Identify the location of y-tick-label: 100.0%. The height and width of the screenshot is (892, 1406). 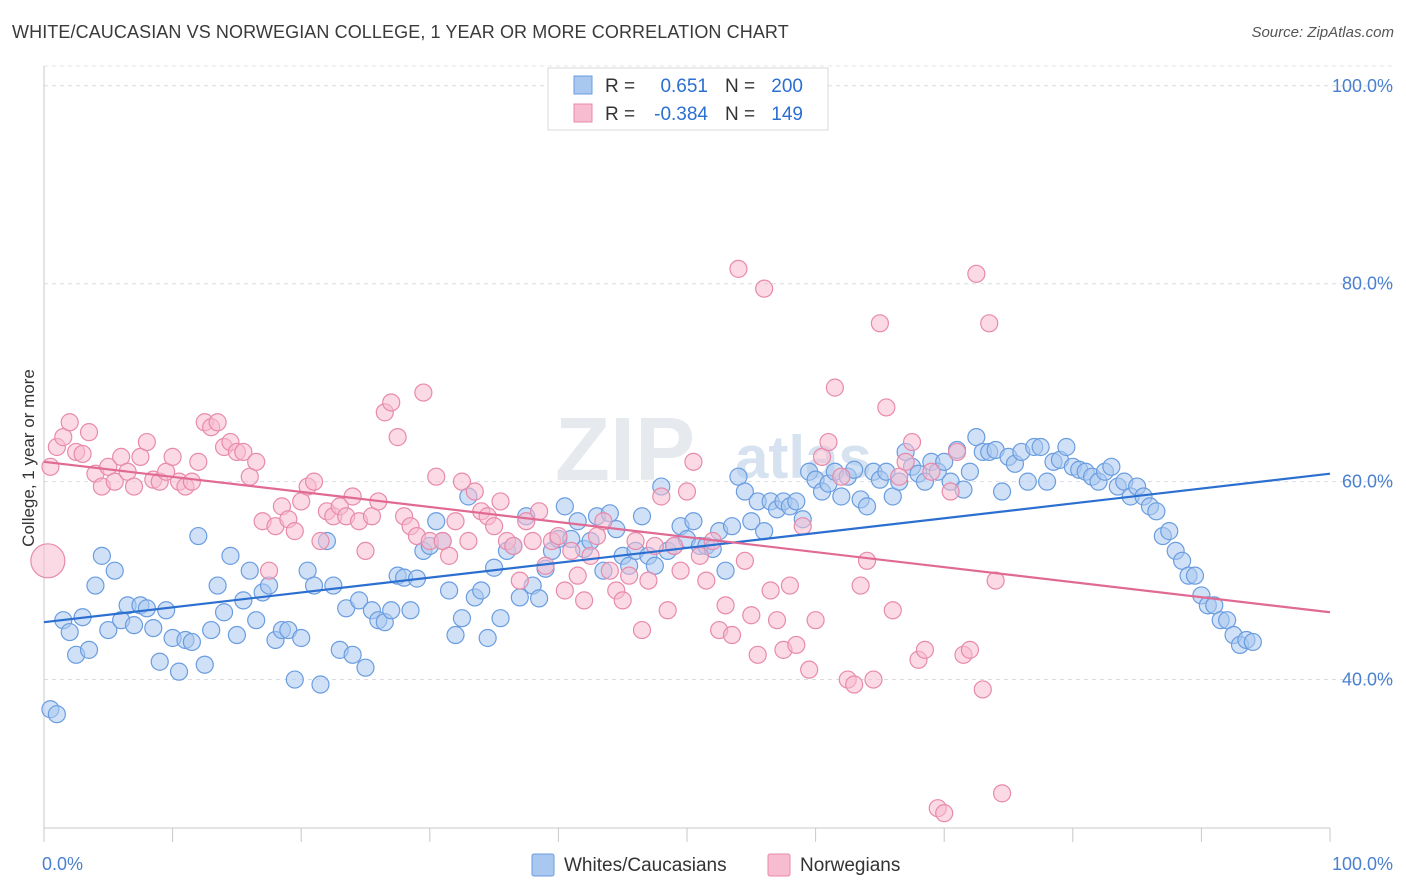
(1362, 86).